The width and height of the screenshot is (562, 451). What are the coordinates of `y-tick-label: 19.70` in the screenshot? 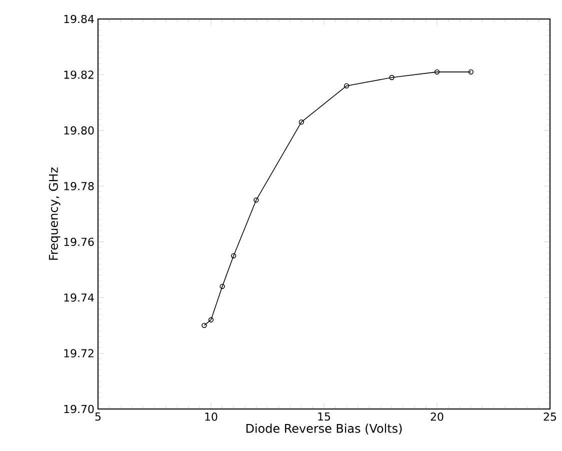 It's located at (79, 409).